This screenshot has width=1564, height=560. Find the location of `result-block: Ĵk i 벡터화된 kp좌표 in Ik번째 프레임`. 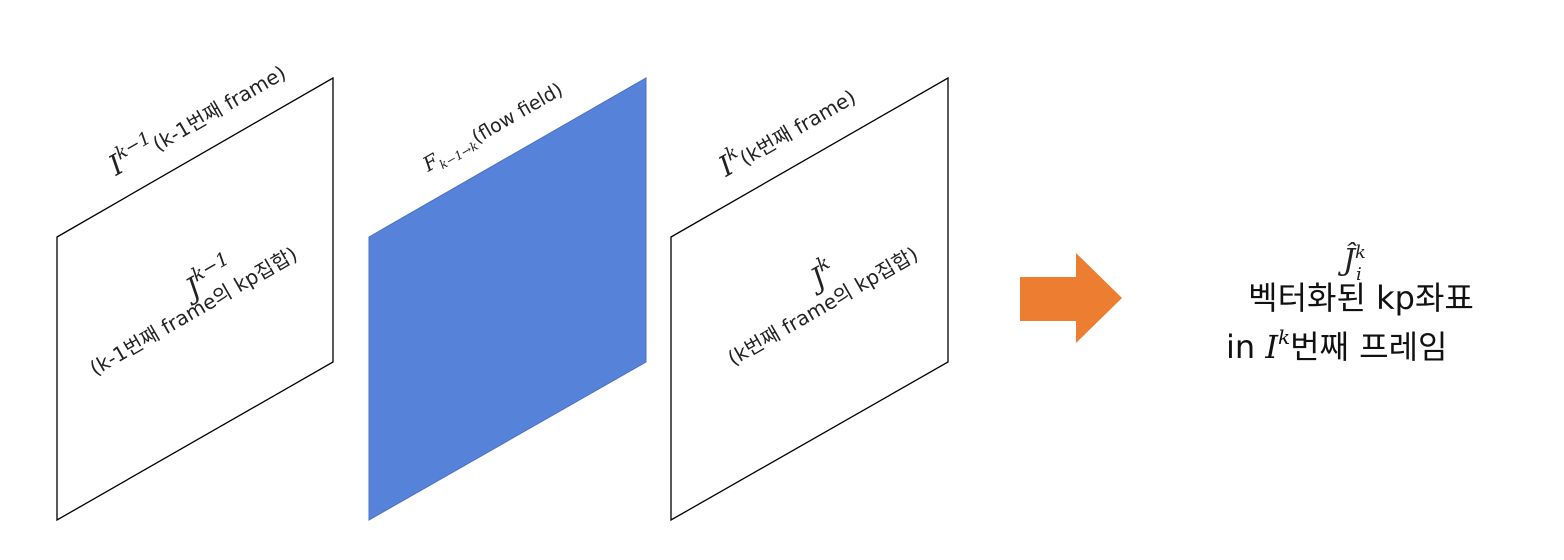

result-block: Ĵk i 벡터화된 kp좌표 in Ik번째 프레임 is located at coordinates (1350, 304).